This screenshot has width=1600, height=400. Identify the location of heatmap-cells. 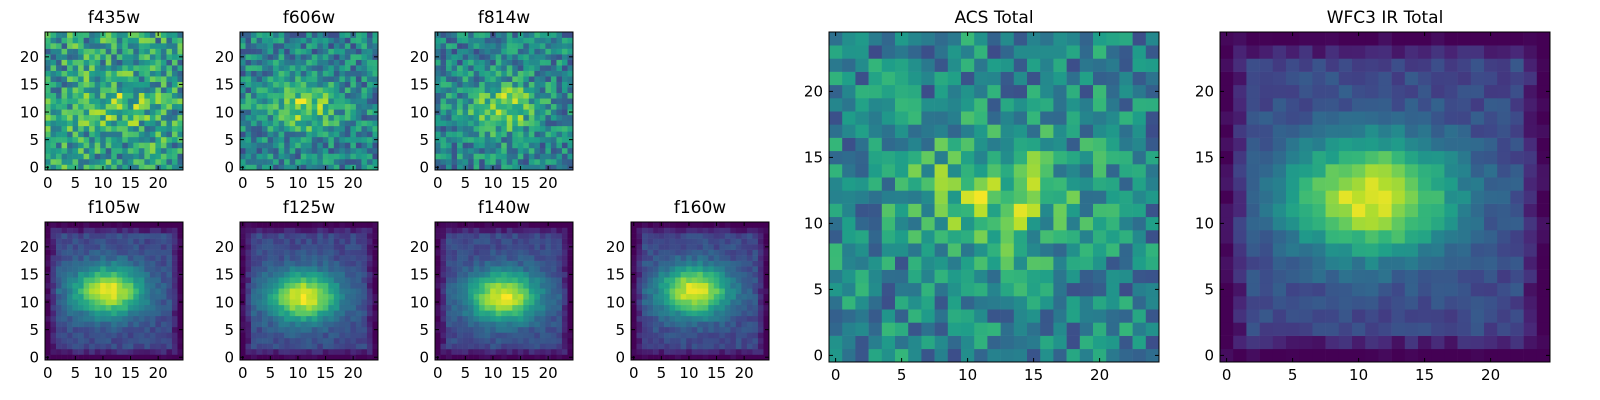
(504, 291).